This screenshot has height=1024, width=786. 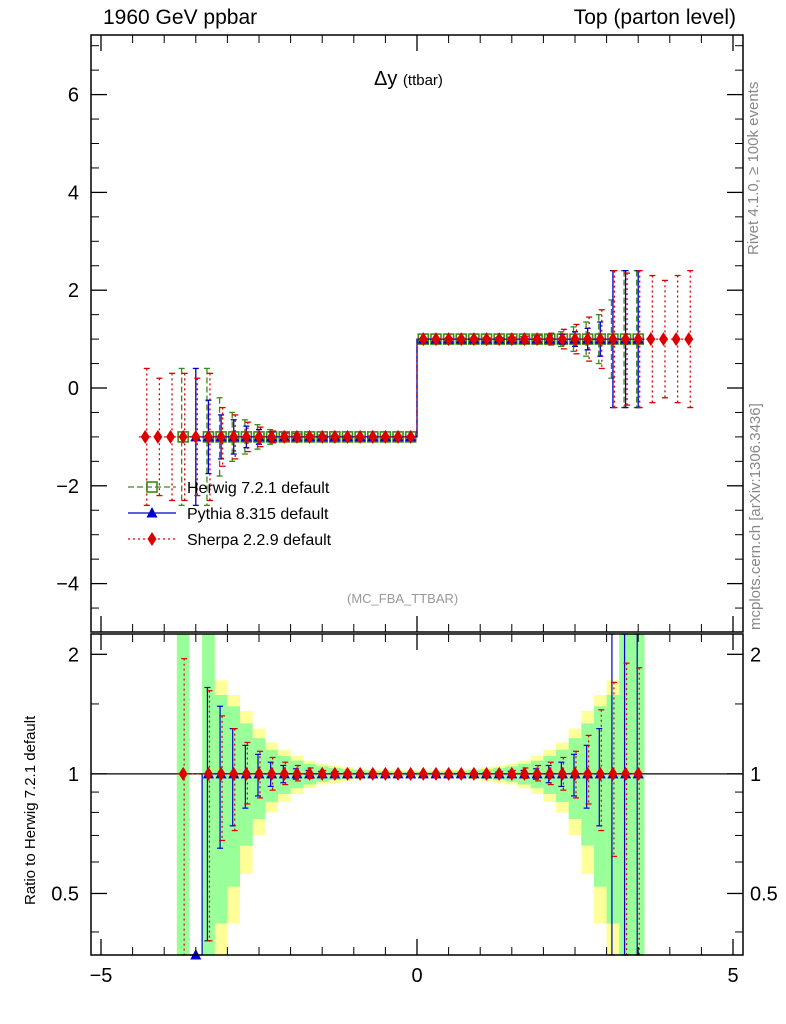 What do you see at coordinates (417, 388) in the screenshot?
I see `series-line-sherpa` at bounding box center [417, 388].